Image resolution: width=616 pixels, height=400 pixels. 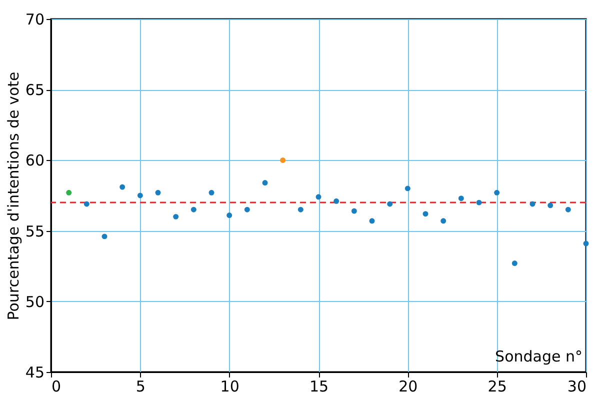 I want to click on x-tick-label: 15, so click(x=319, y=387).